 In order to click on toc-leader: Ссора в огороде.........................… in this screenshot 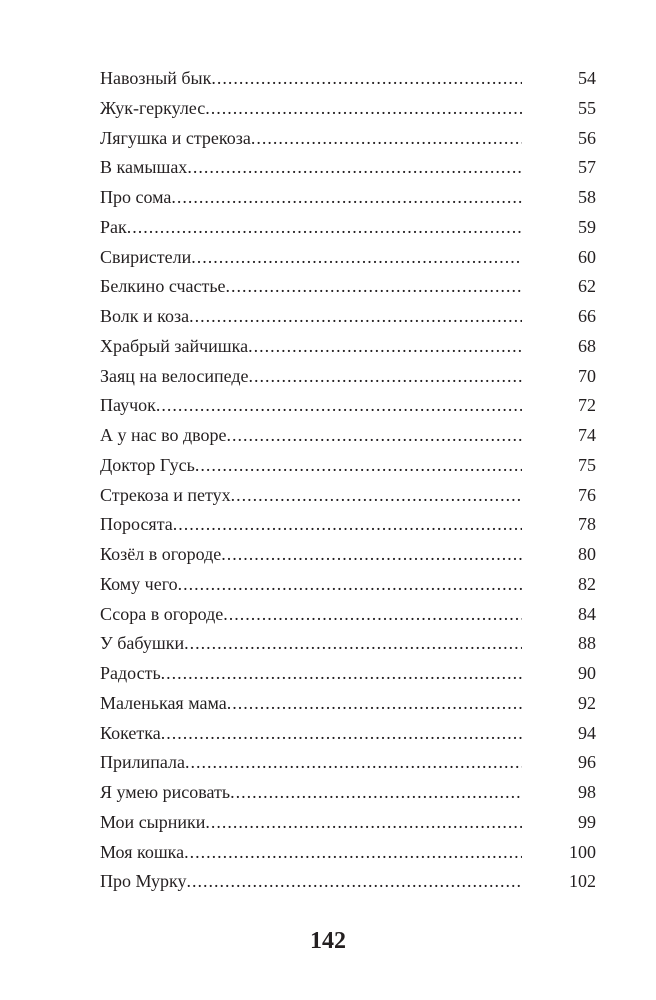, I will do `click(311, 614)`.